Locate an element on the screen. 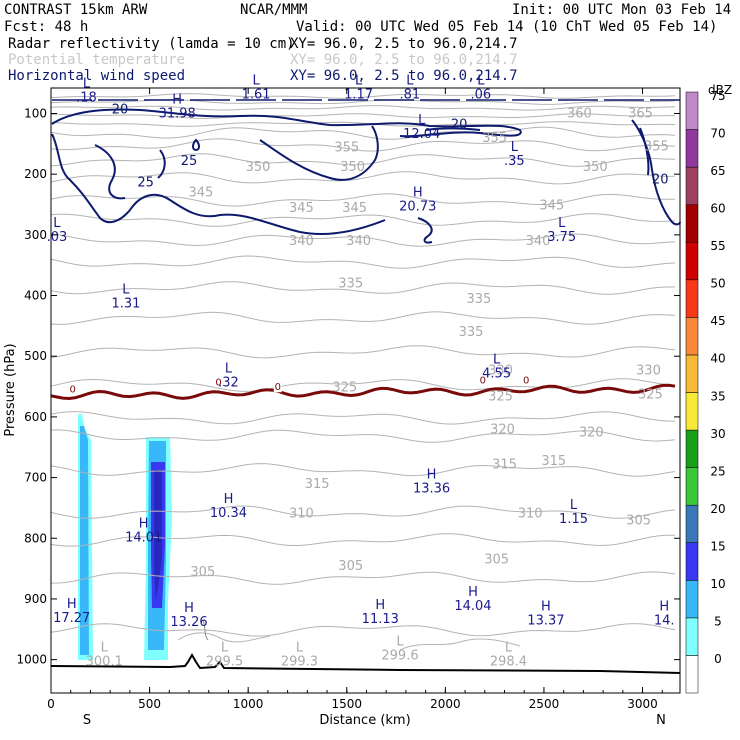 The height and width of the screenshot is (740, 740). colorbar-level: 55 is located at coordinates (717, 246).